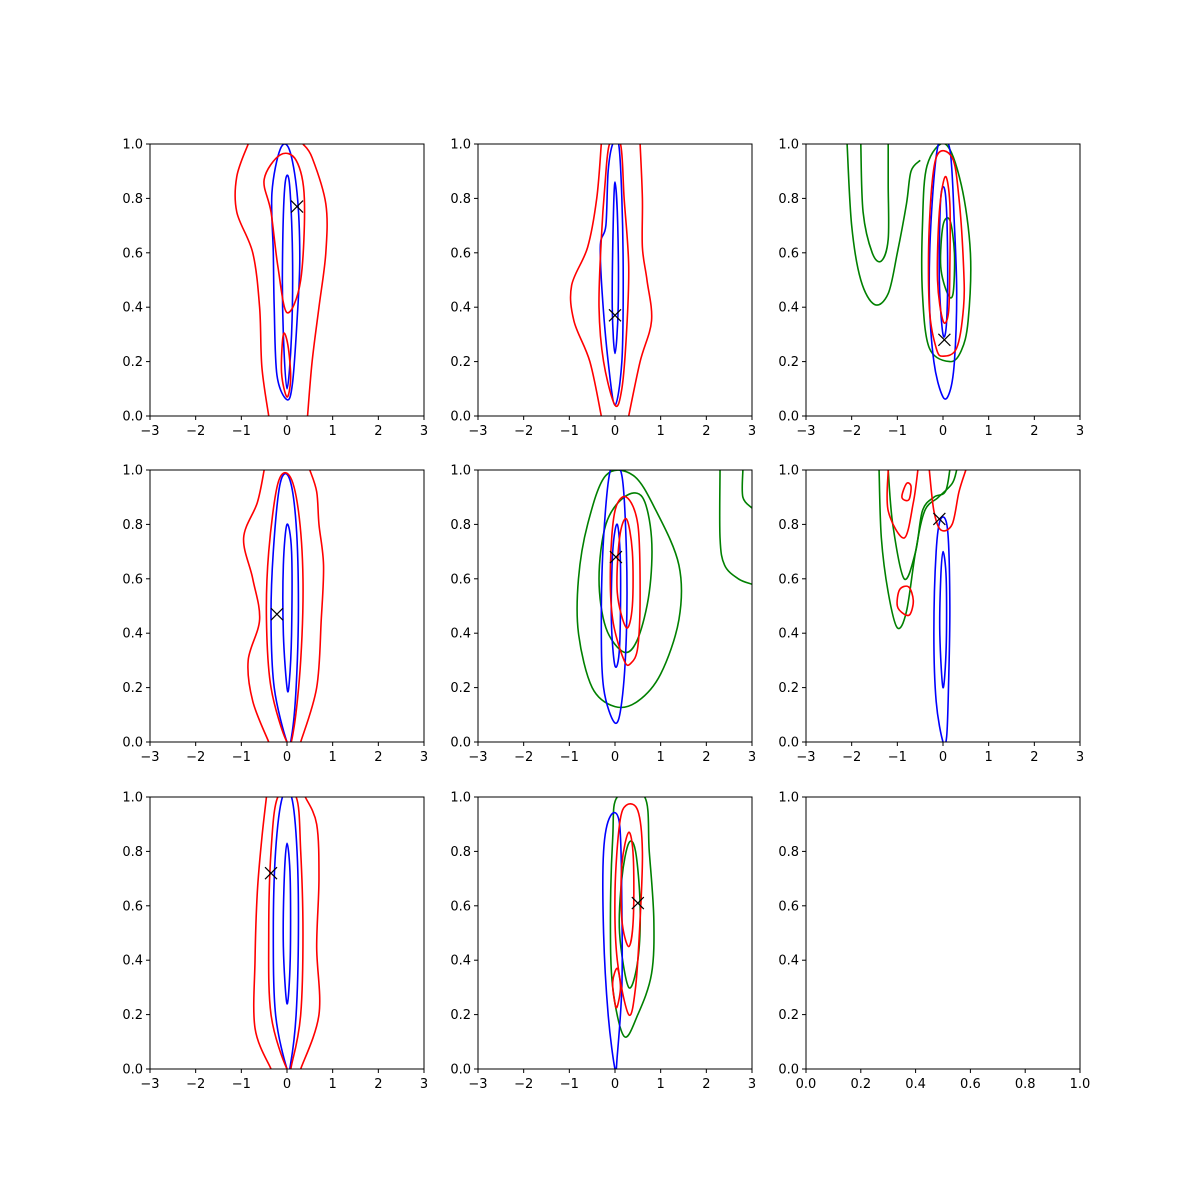 The height and width of the screenshot is (1200, 1200). I want to click on subplot-3: −3 −2 −1 0 1 2 3 0.0 0.2 0.4 0.6 0.8 1.0, so click(931, 289).